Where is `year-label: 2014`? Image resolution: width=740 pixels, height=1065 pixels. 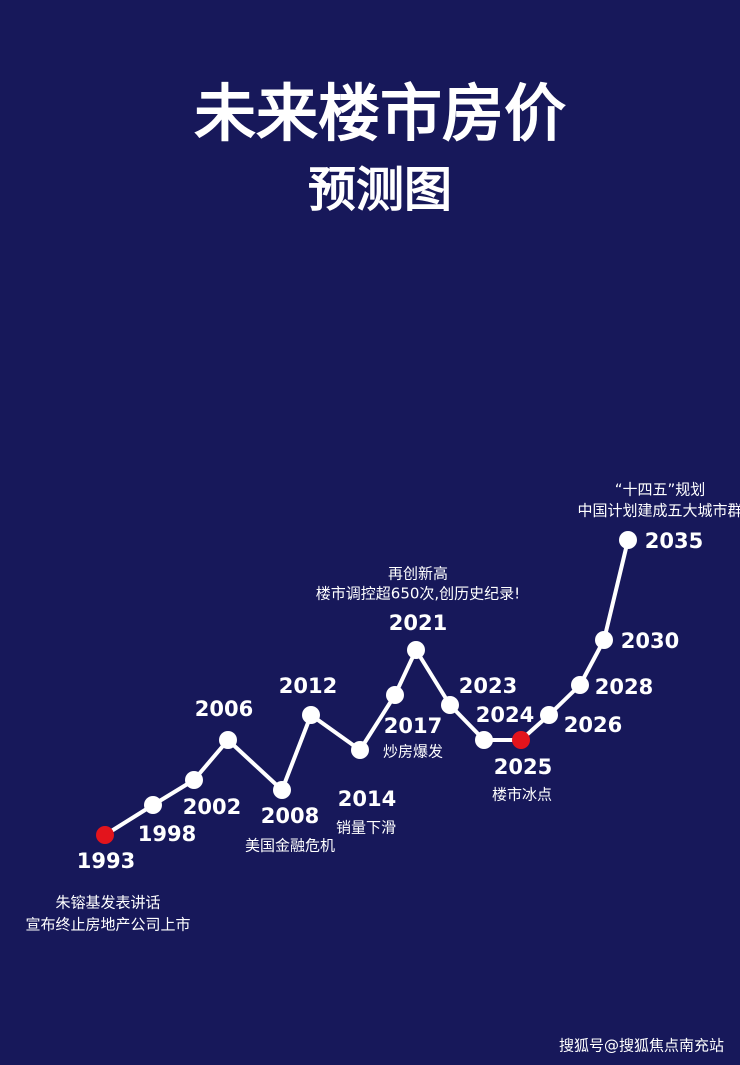 year-label: 2014 is located at coordinates (367, 799).